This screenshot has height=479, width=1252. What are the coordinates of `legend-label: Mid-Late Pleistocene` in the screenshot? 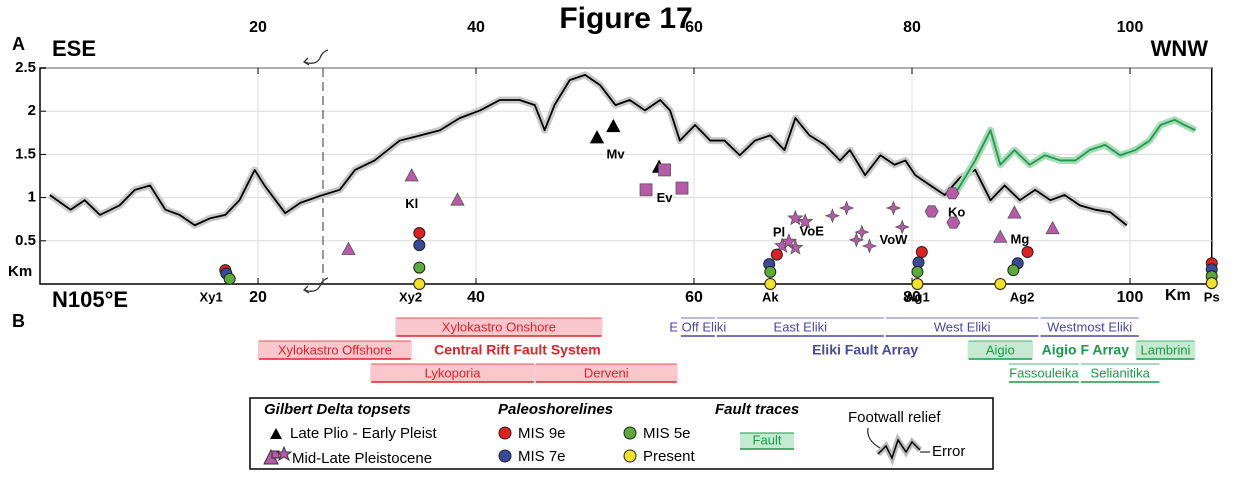 It's located at (362, 458).